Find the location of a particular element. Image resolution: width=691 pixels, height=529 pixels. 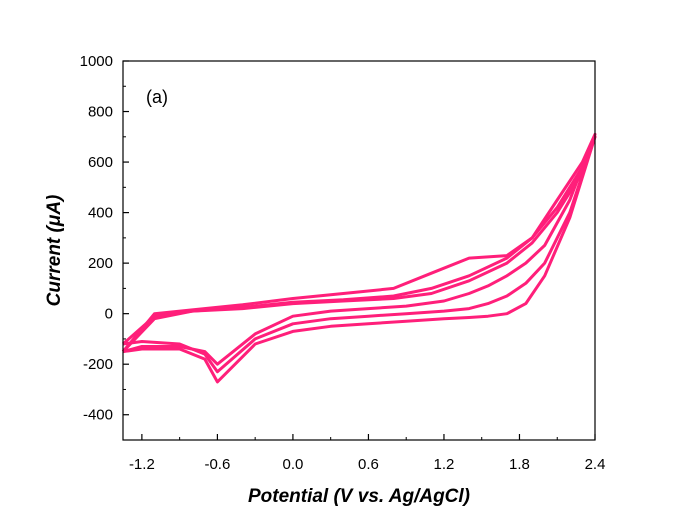

x-tick-label: 0.6 is located at coordinates (368, 464).